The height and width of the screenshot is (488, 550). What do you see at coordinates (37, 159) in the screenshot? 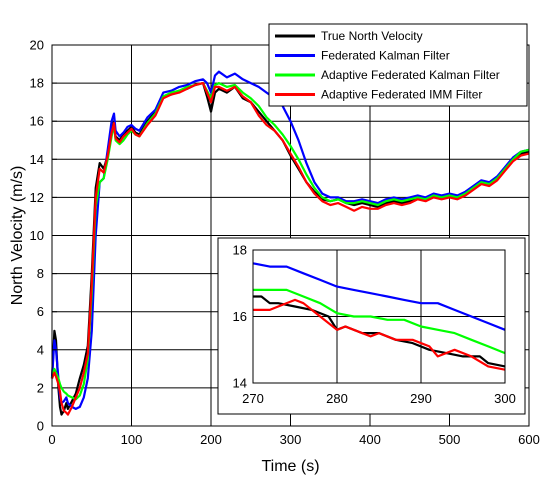
I see `y-tick-label: 14` at bounding box center [37, 159].